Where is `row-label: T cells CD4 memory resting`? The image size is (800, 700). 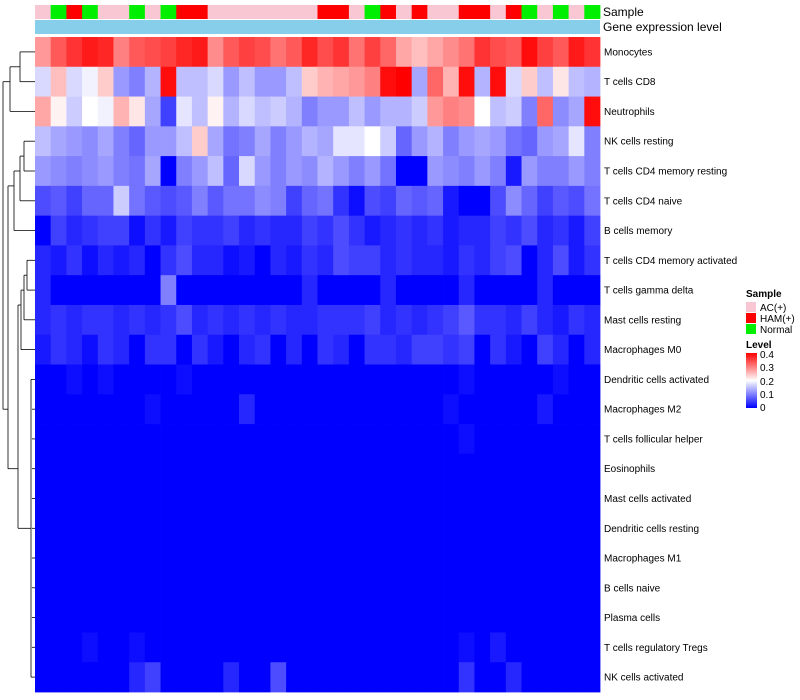
row-label: T cells CD4 memory resting is located at coordinates (665, 172).